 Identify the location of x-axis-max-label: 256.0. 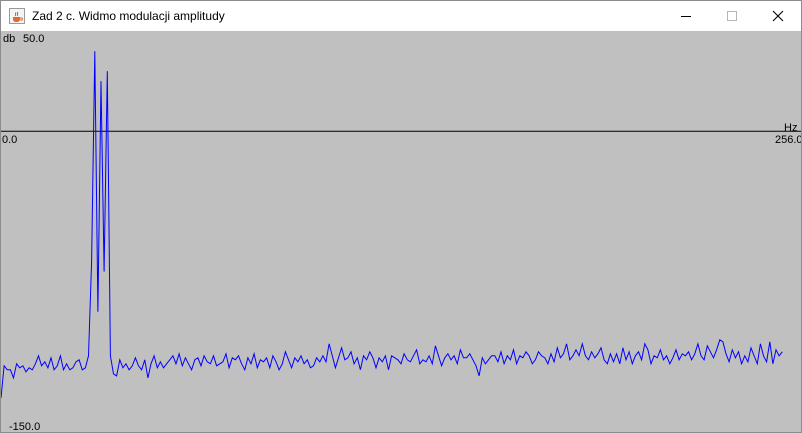
(788, 140).